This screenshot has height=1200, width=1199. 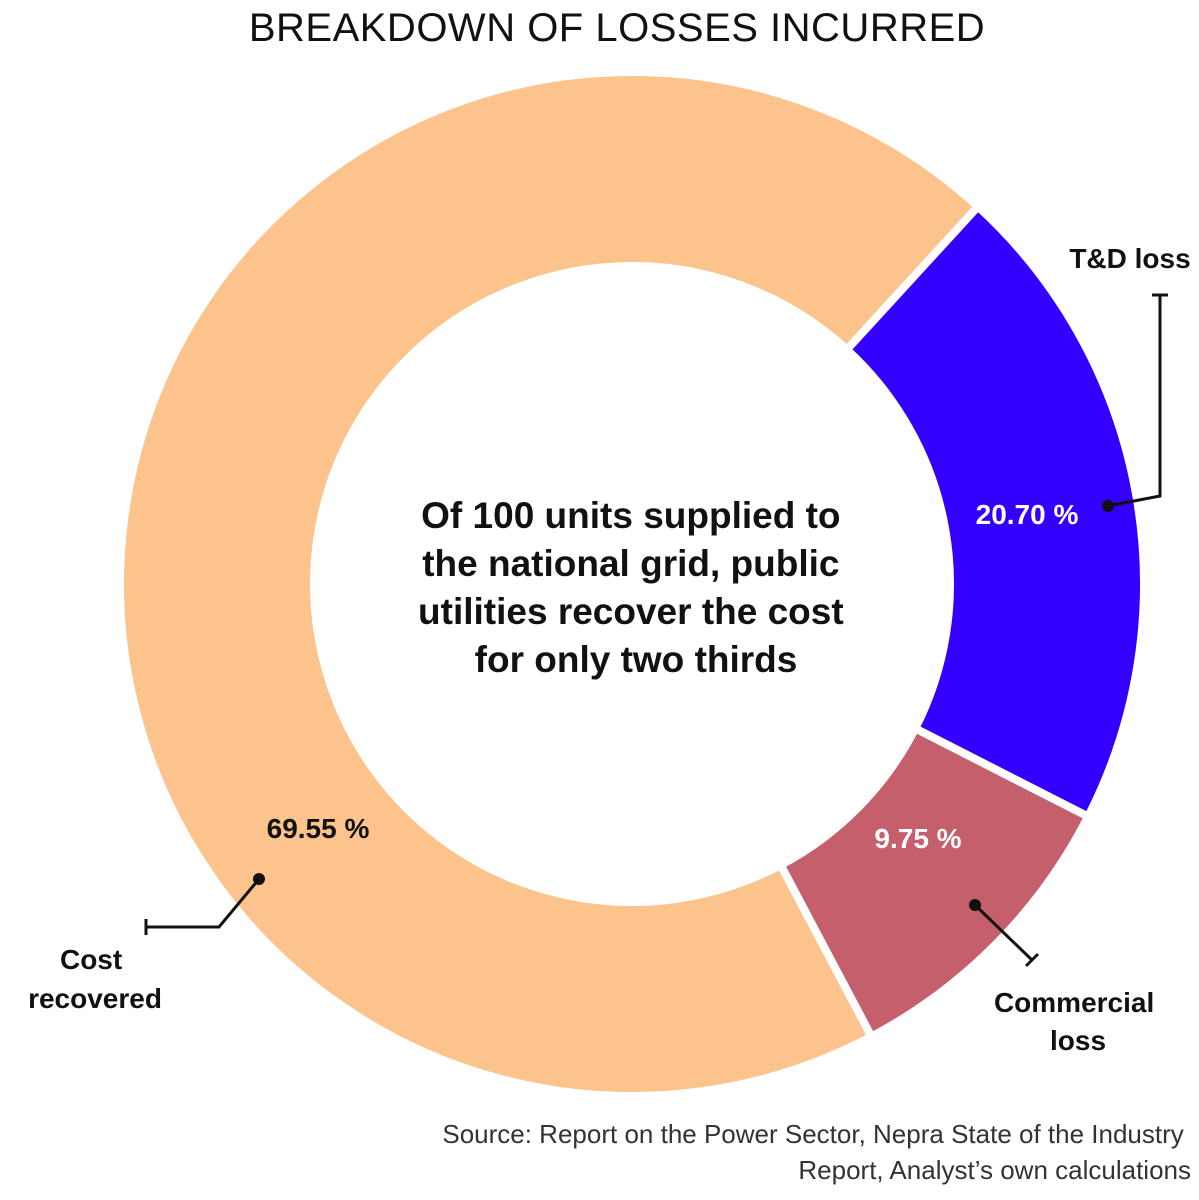 I want to click on slice-t-d-loss, so click(x=994, y=511).